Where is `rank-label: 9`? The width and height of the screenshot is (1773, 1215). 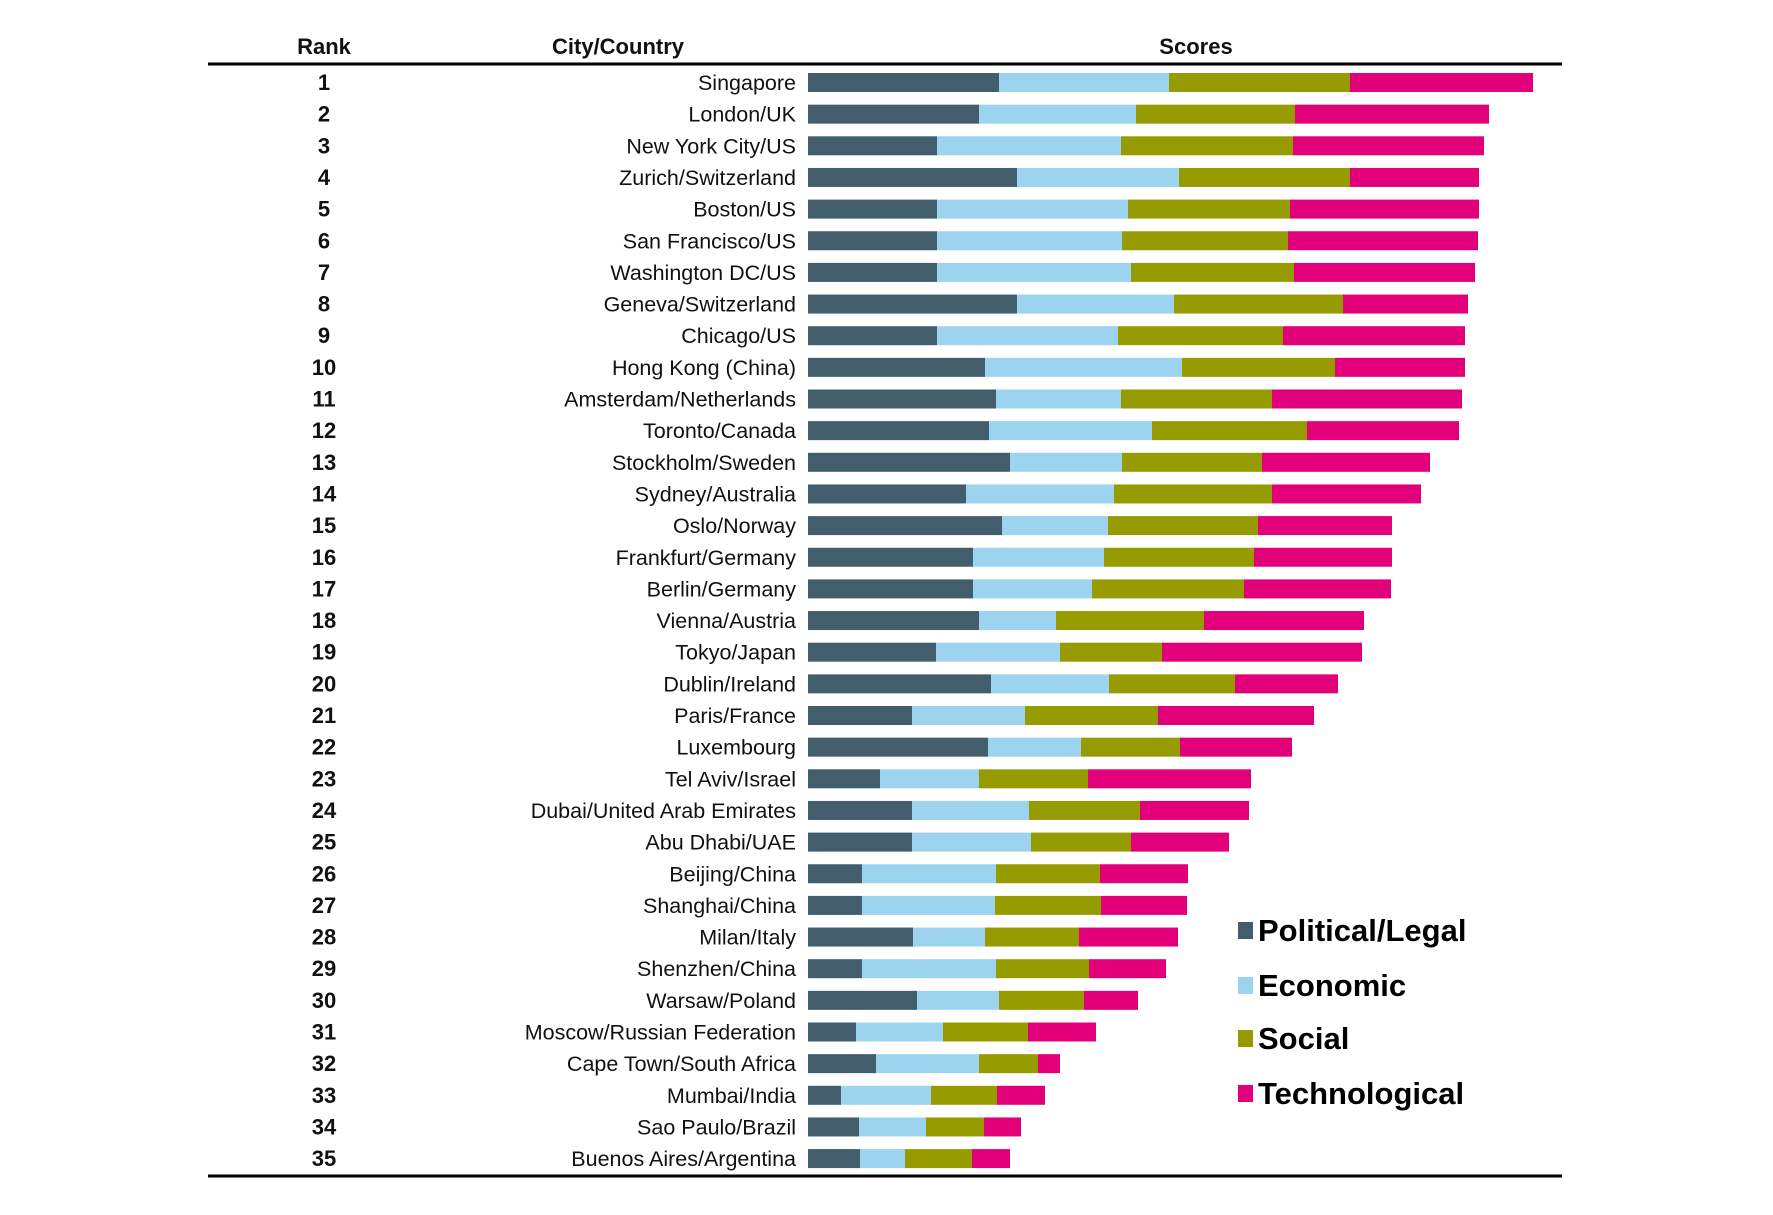
rank-label: 9 is located at coordinates (324, 335).